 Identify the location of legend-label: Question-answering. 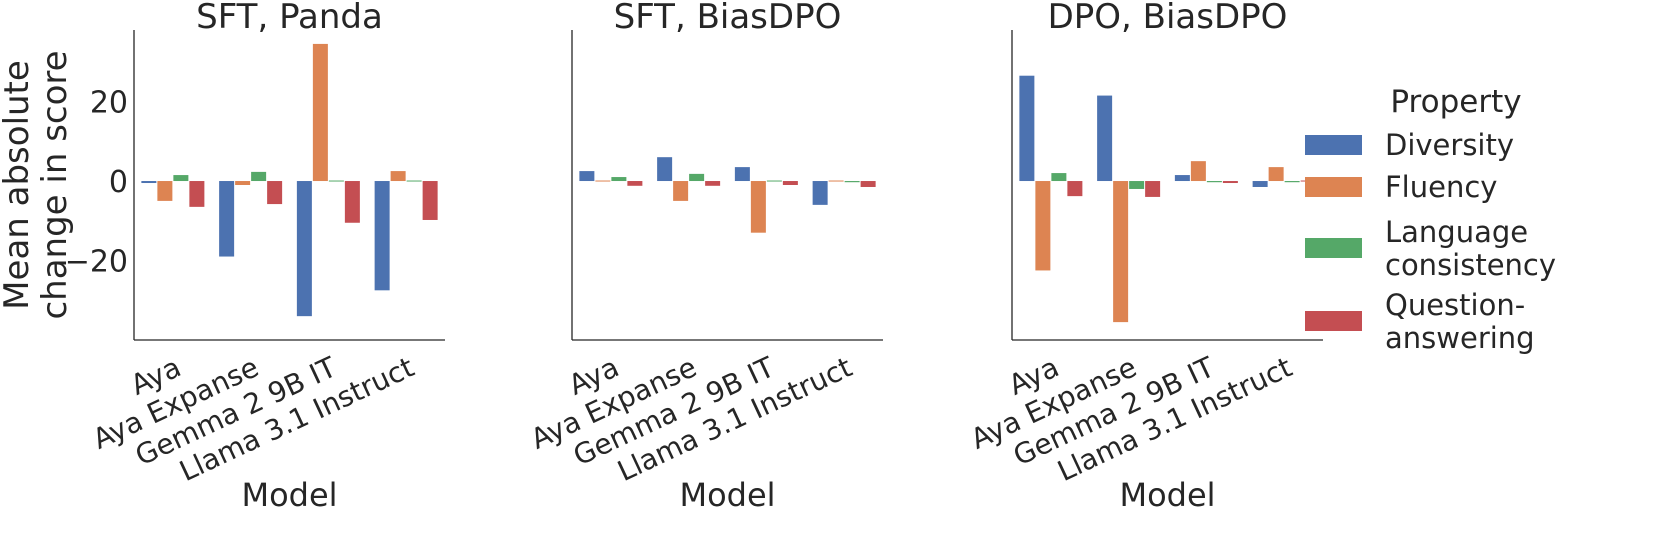
(1460, 321).